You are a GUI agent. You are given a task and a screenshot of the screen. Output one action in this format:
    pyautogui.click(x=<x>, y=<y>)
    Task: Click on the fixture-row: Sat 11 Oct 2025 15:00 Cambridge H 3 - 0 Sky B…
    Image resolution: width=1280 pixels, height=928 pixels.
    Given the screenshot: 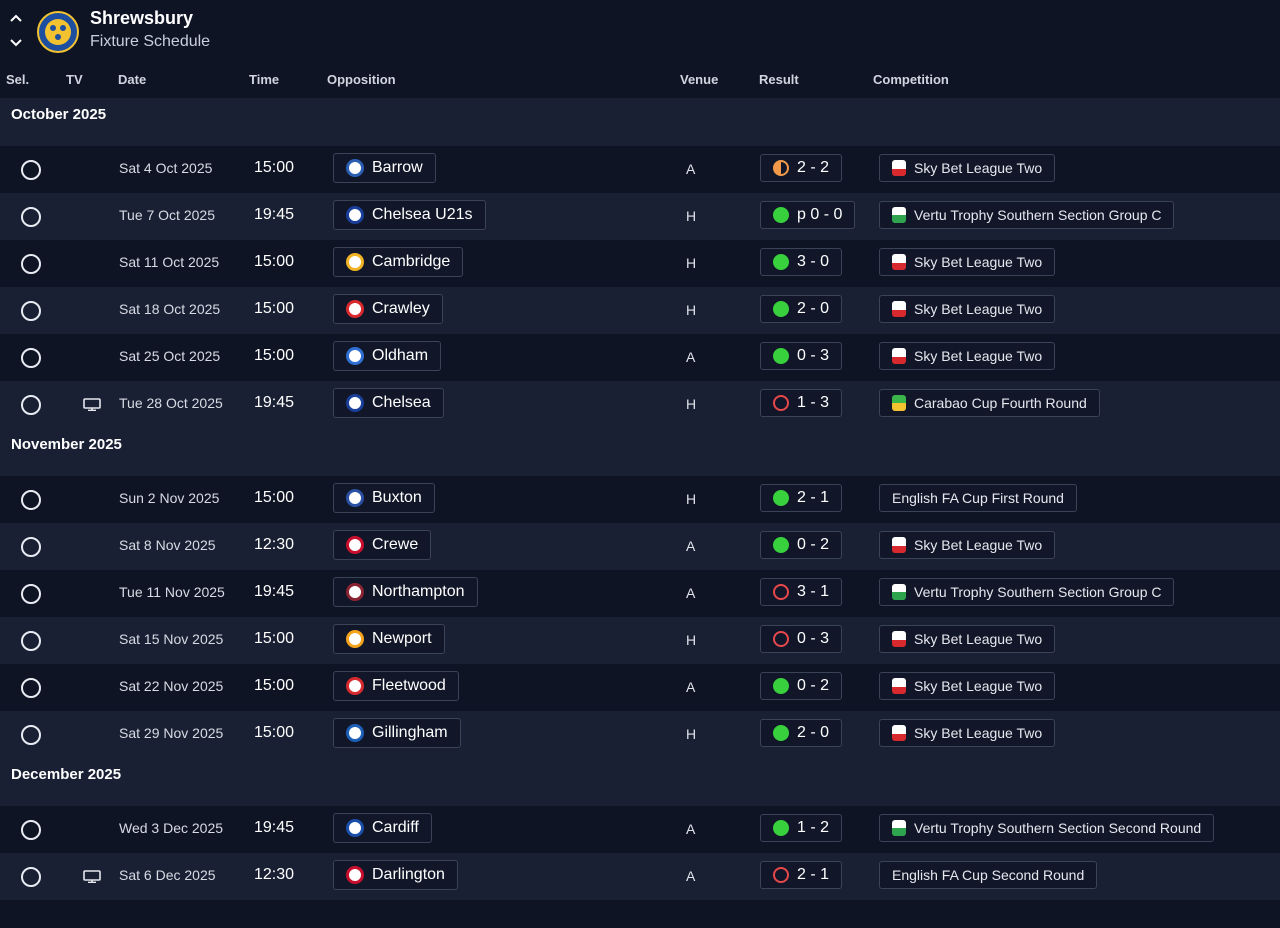 What is the action you would take?
    pyautogui.click(x=640, y=263)
    